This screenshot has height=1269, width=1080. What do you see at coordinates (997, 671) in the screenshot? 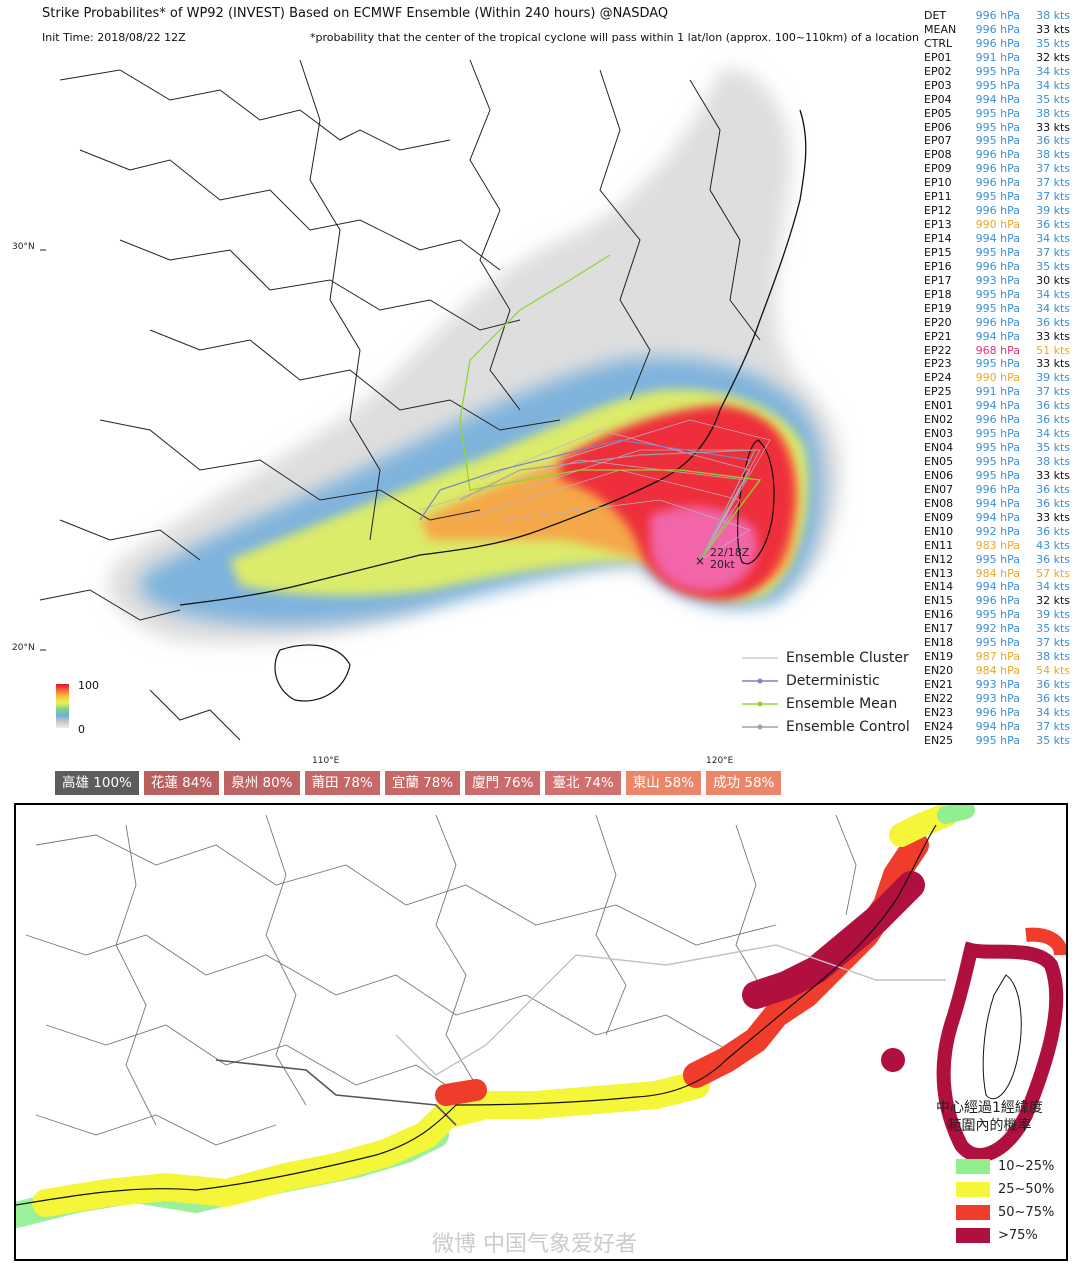
I see `member-pressure: 984 hPa` at bounding box center [997, 671].